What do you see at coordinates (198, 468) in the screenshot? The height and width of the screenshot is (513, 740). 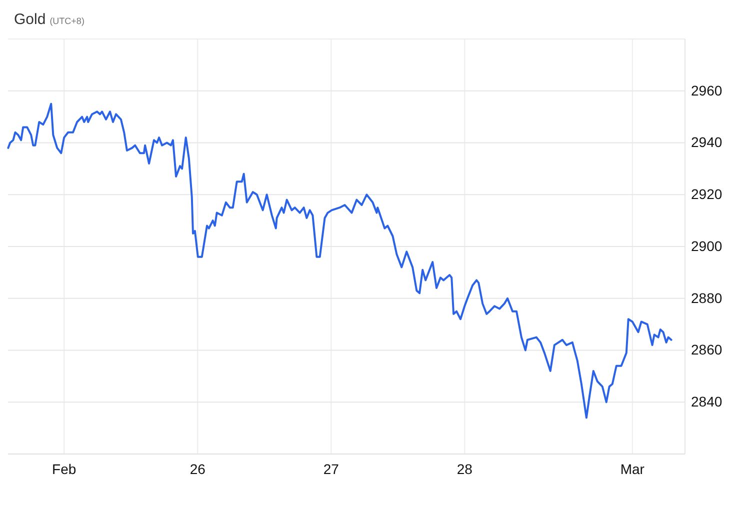 I see `x-tick-label: 26` at bounding box center [198, 468].